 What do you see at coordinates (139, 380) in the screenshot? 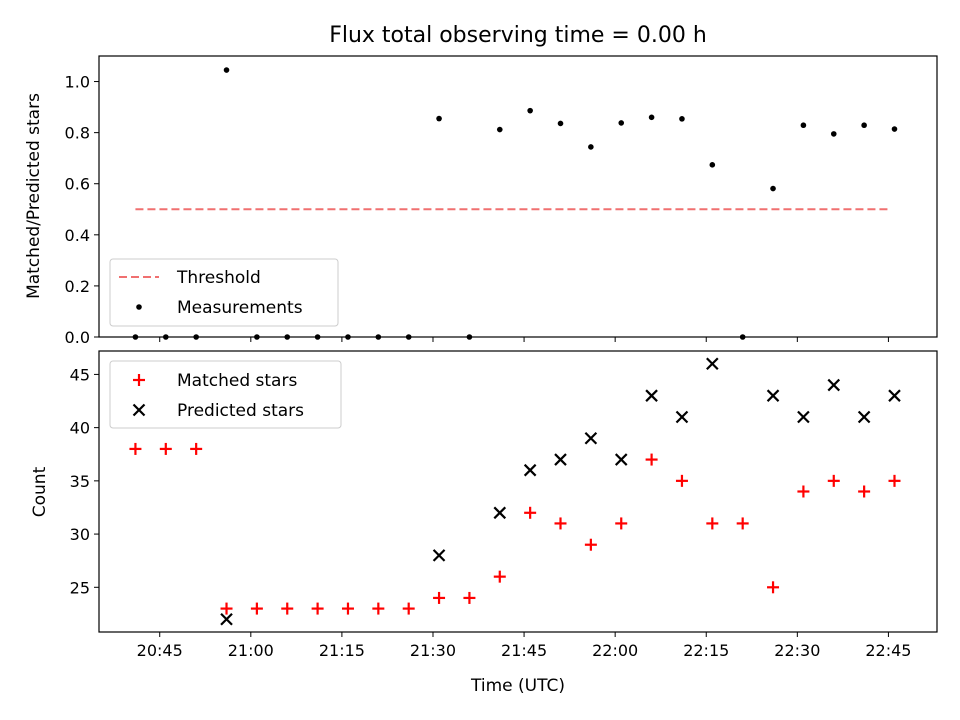
I see `legend-matched-swatch` at bounding box center [139, 380].